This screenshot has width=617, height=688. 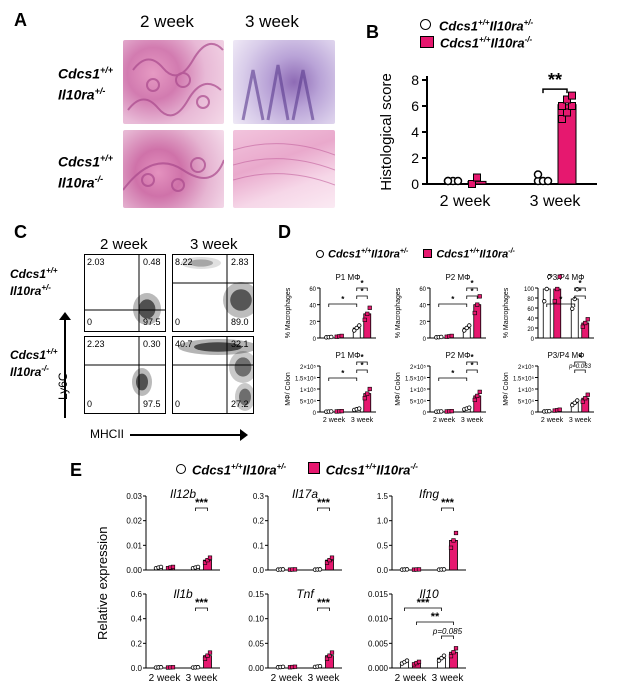 I want to click on d-chart-y-axis-label: MΦ/ Colon, so click(x=288, y=389).